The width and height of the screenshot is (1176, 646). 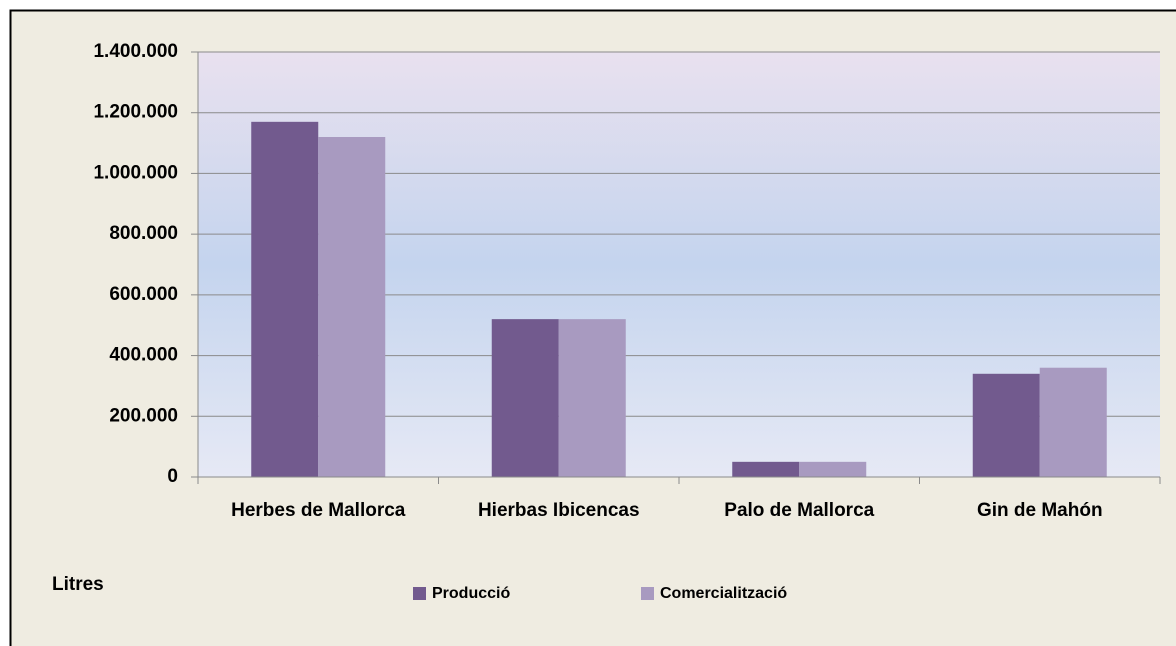 I want to click on x-tick-label: Palo de Mallorca, so click(x=799, y=510).